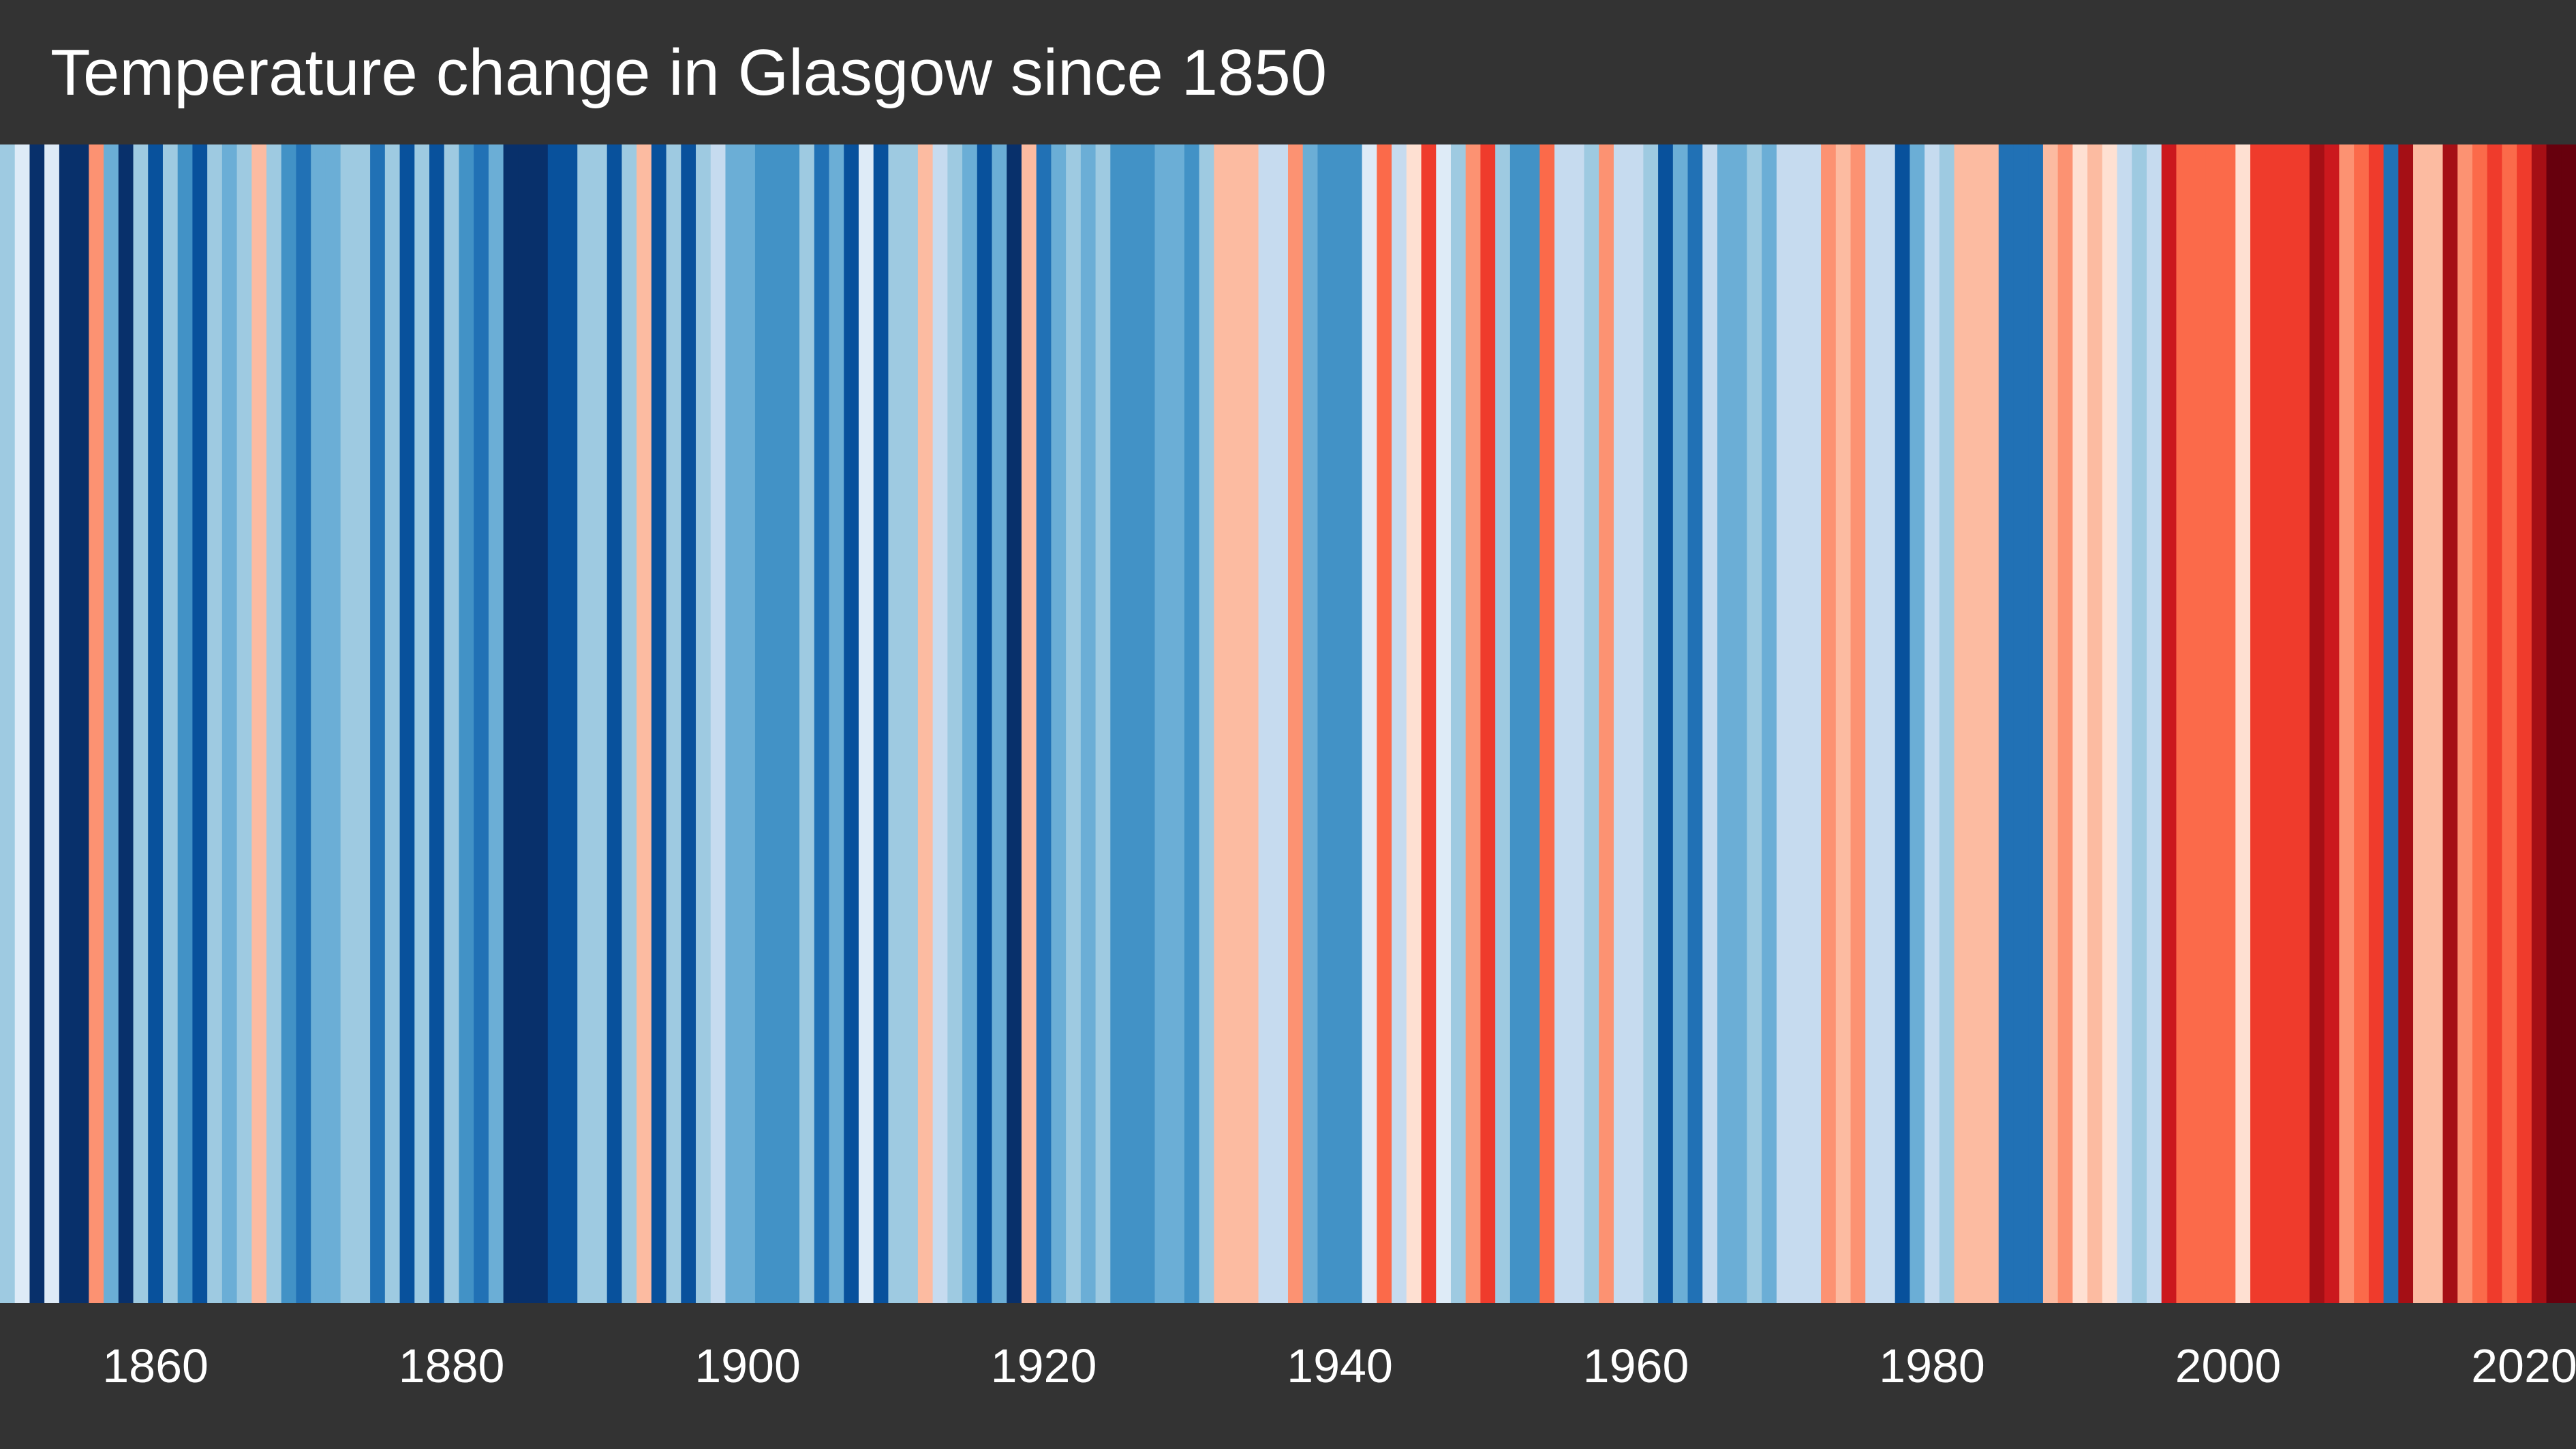 This screenshot has height=1449, width=2576. I want to click on stripe-1971, so click(1799, 723).